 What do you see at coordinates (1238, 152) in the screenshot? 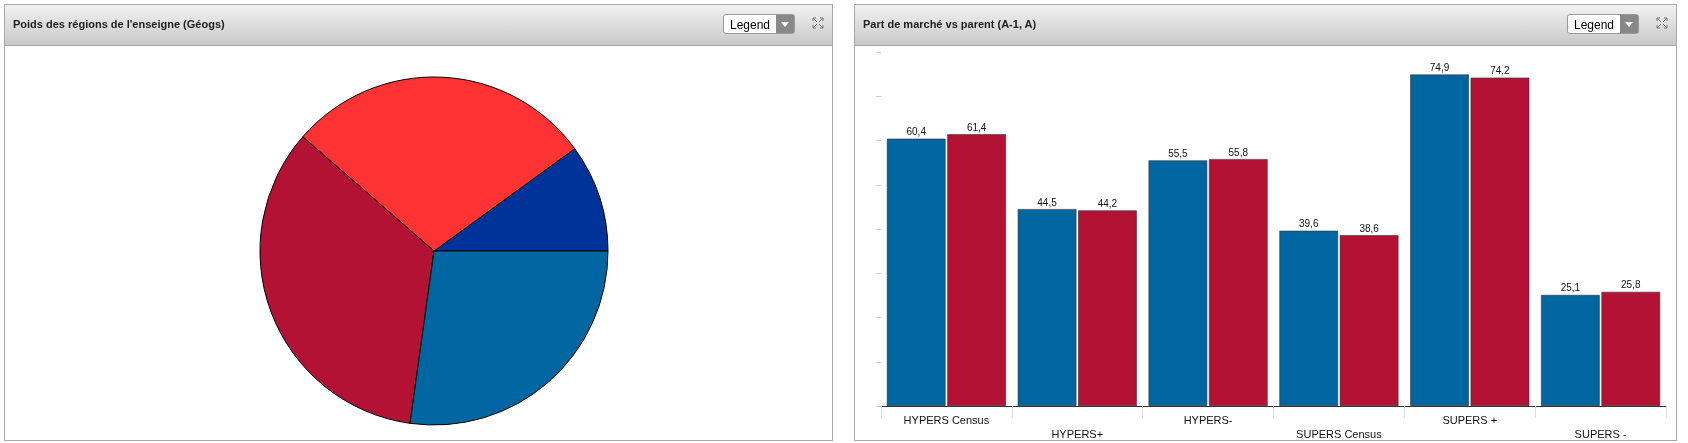
I see `data-label: 55,8` at bounding box center [1238, 152].